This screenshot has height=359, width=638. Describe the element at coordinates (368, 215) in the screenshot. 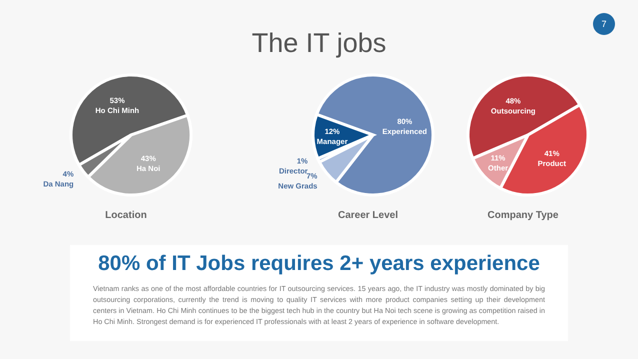

I see `text: Career Level` at that location.